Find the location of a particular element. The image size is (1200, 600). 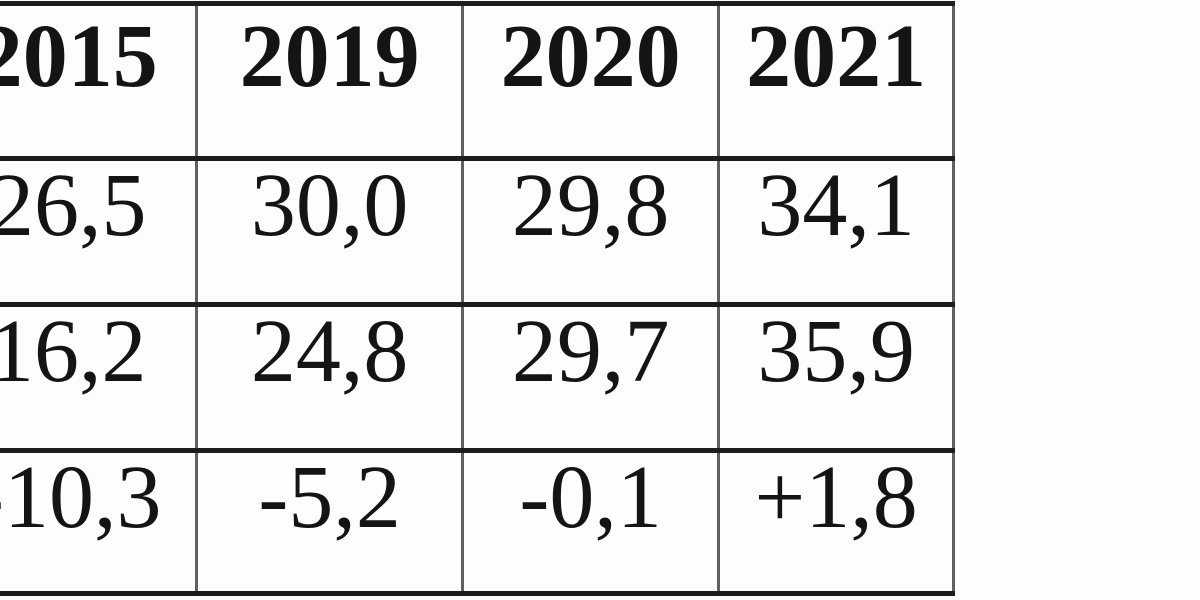

value-cell: 29,8 is located at coordinates (590, 231).